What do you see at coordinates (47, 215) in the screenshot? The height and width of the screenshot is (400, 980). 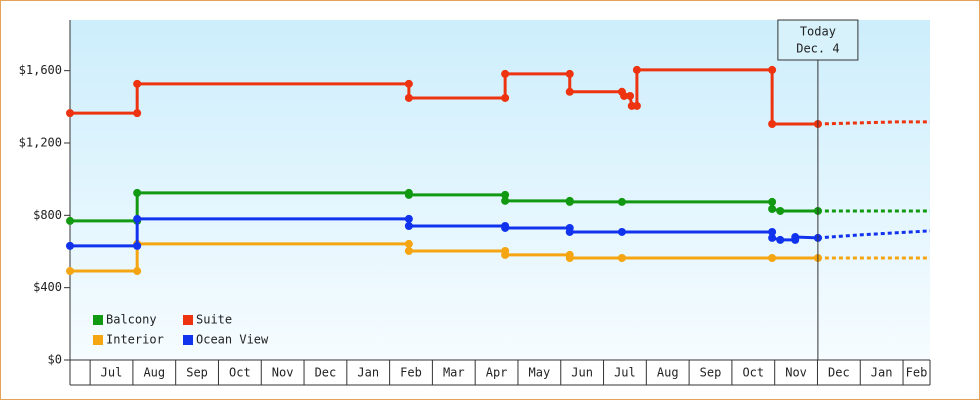 I see `y-tick-label: $800` at bounding box center [47, 215].